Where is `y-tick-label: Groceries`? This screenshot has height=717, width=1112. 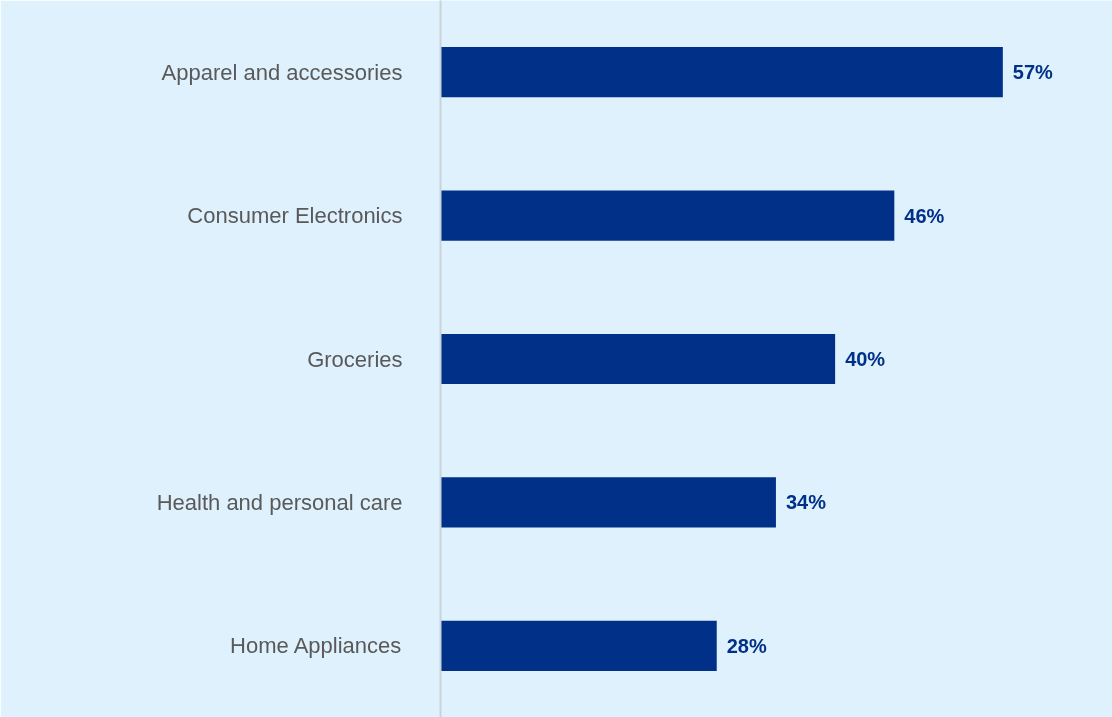
y-tick-label: Groceries is located at coordinates (355, 359).